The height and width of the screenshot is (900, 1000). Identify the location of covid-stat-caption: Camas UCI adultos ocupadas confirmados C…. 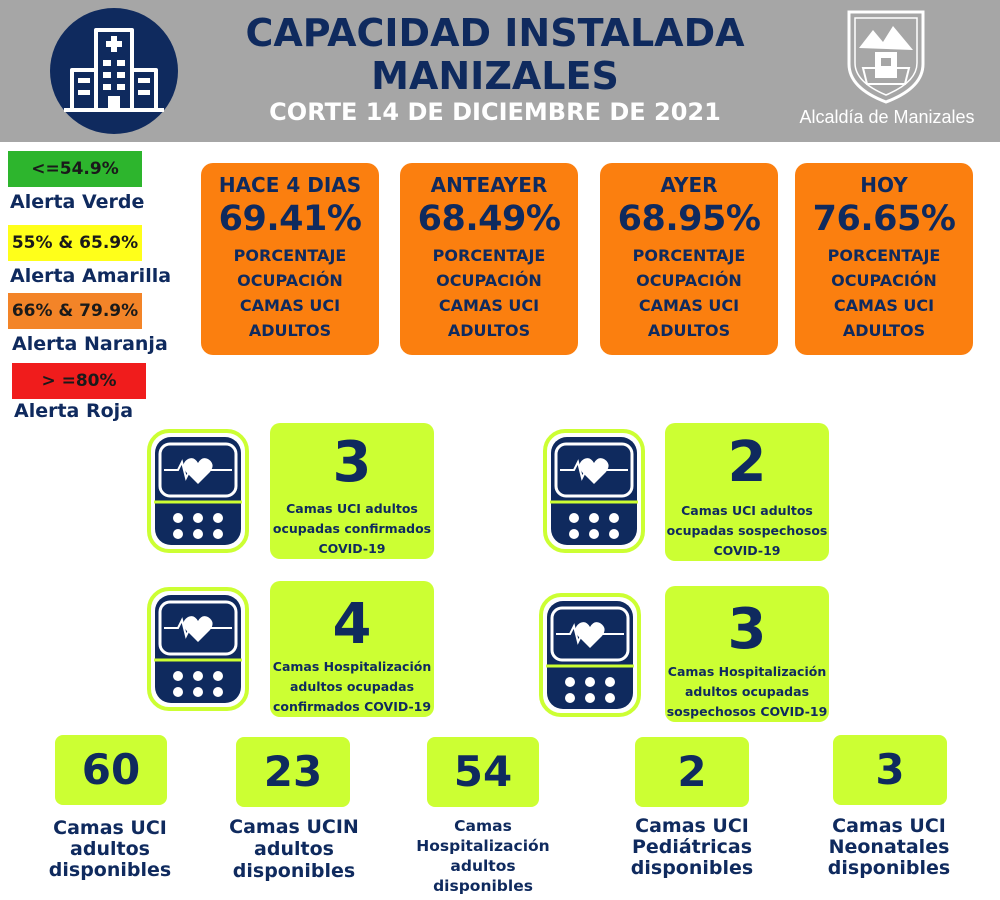
(352, 528).